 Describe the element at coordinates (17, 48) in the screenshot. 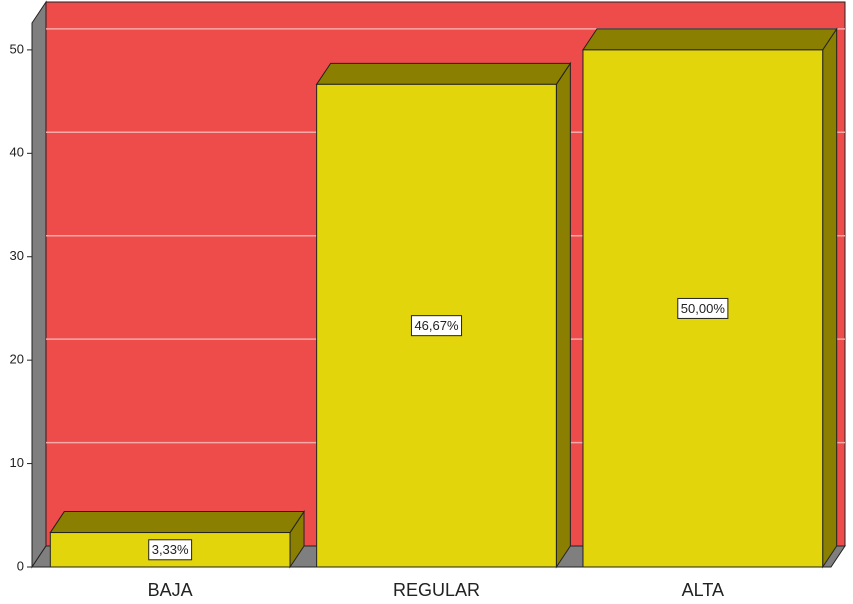

I see `y-tick-label: 50` at that location.